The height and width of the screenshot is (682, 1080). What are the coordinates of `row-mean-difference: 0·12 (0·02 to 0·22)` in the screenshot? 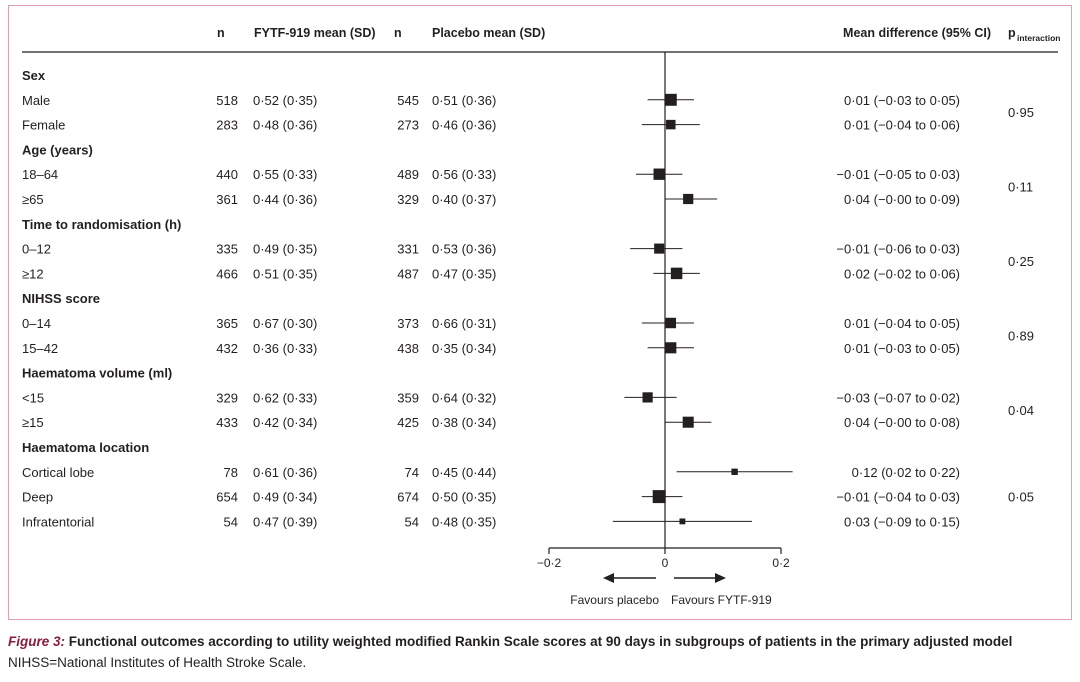 It's located at (906, 472).